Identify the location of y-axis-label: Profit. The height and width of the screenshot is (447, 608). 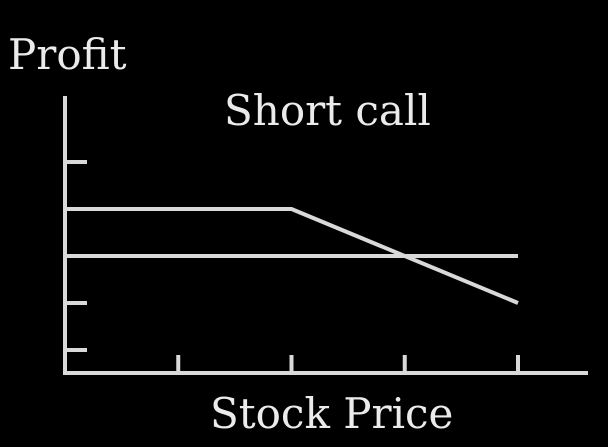
(67, 54).